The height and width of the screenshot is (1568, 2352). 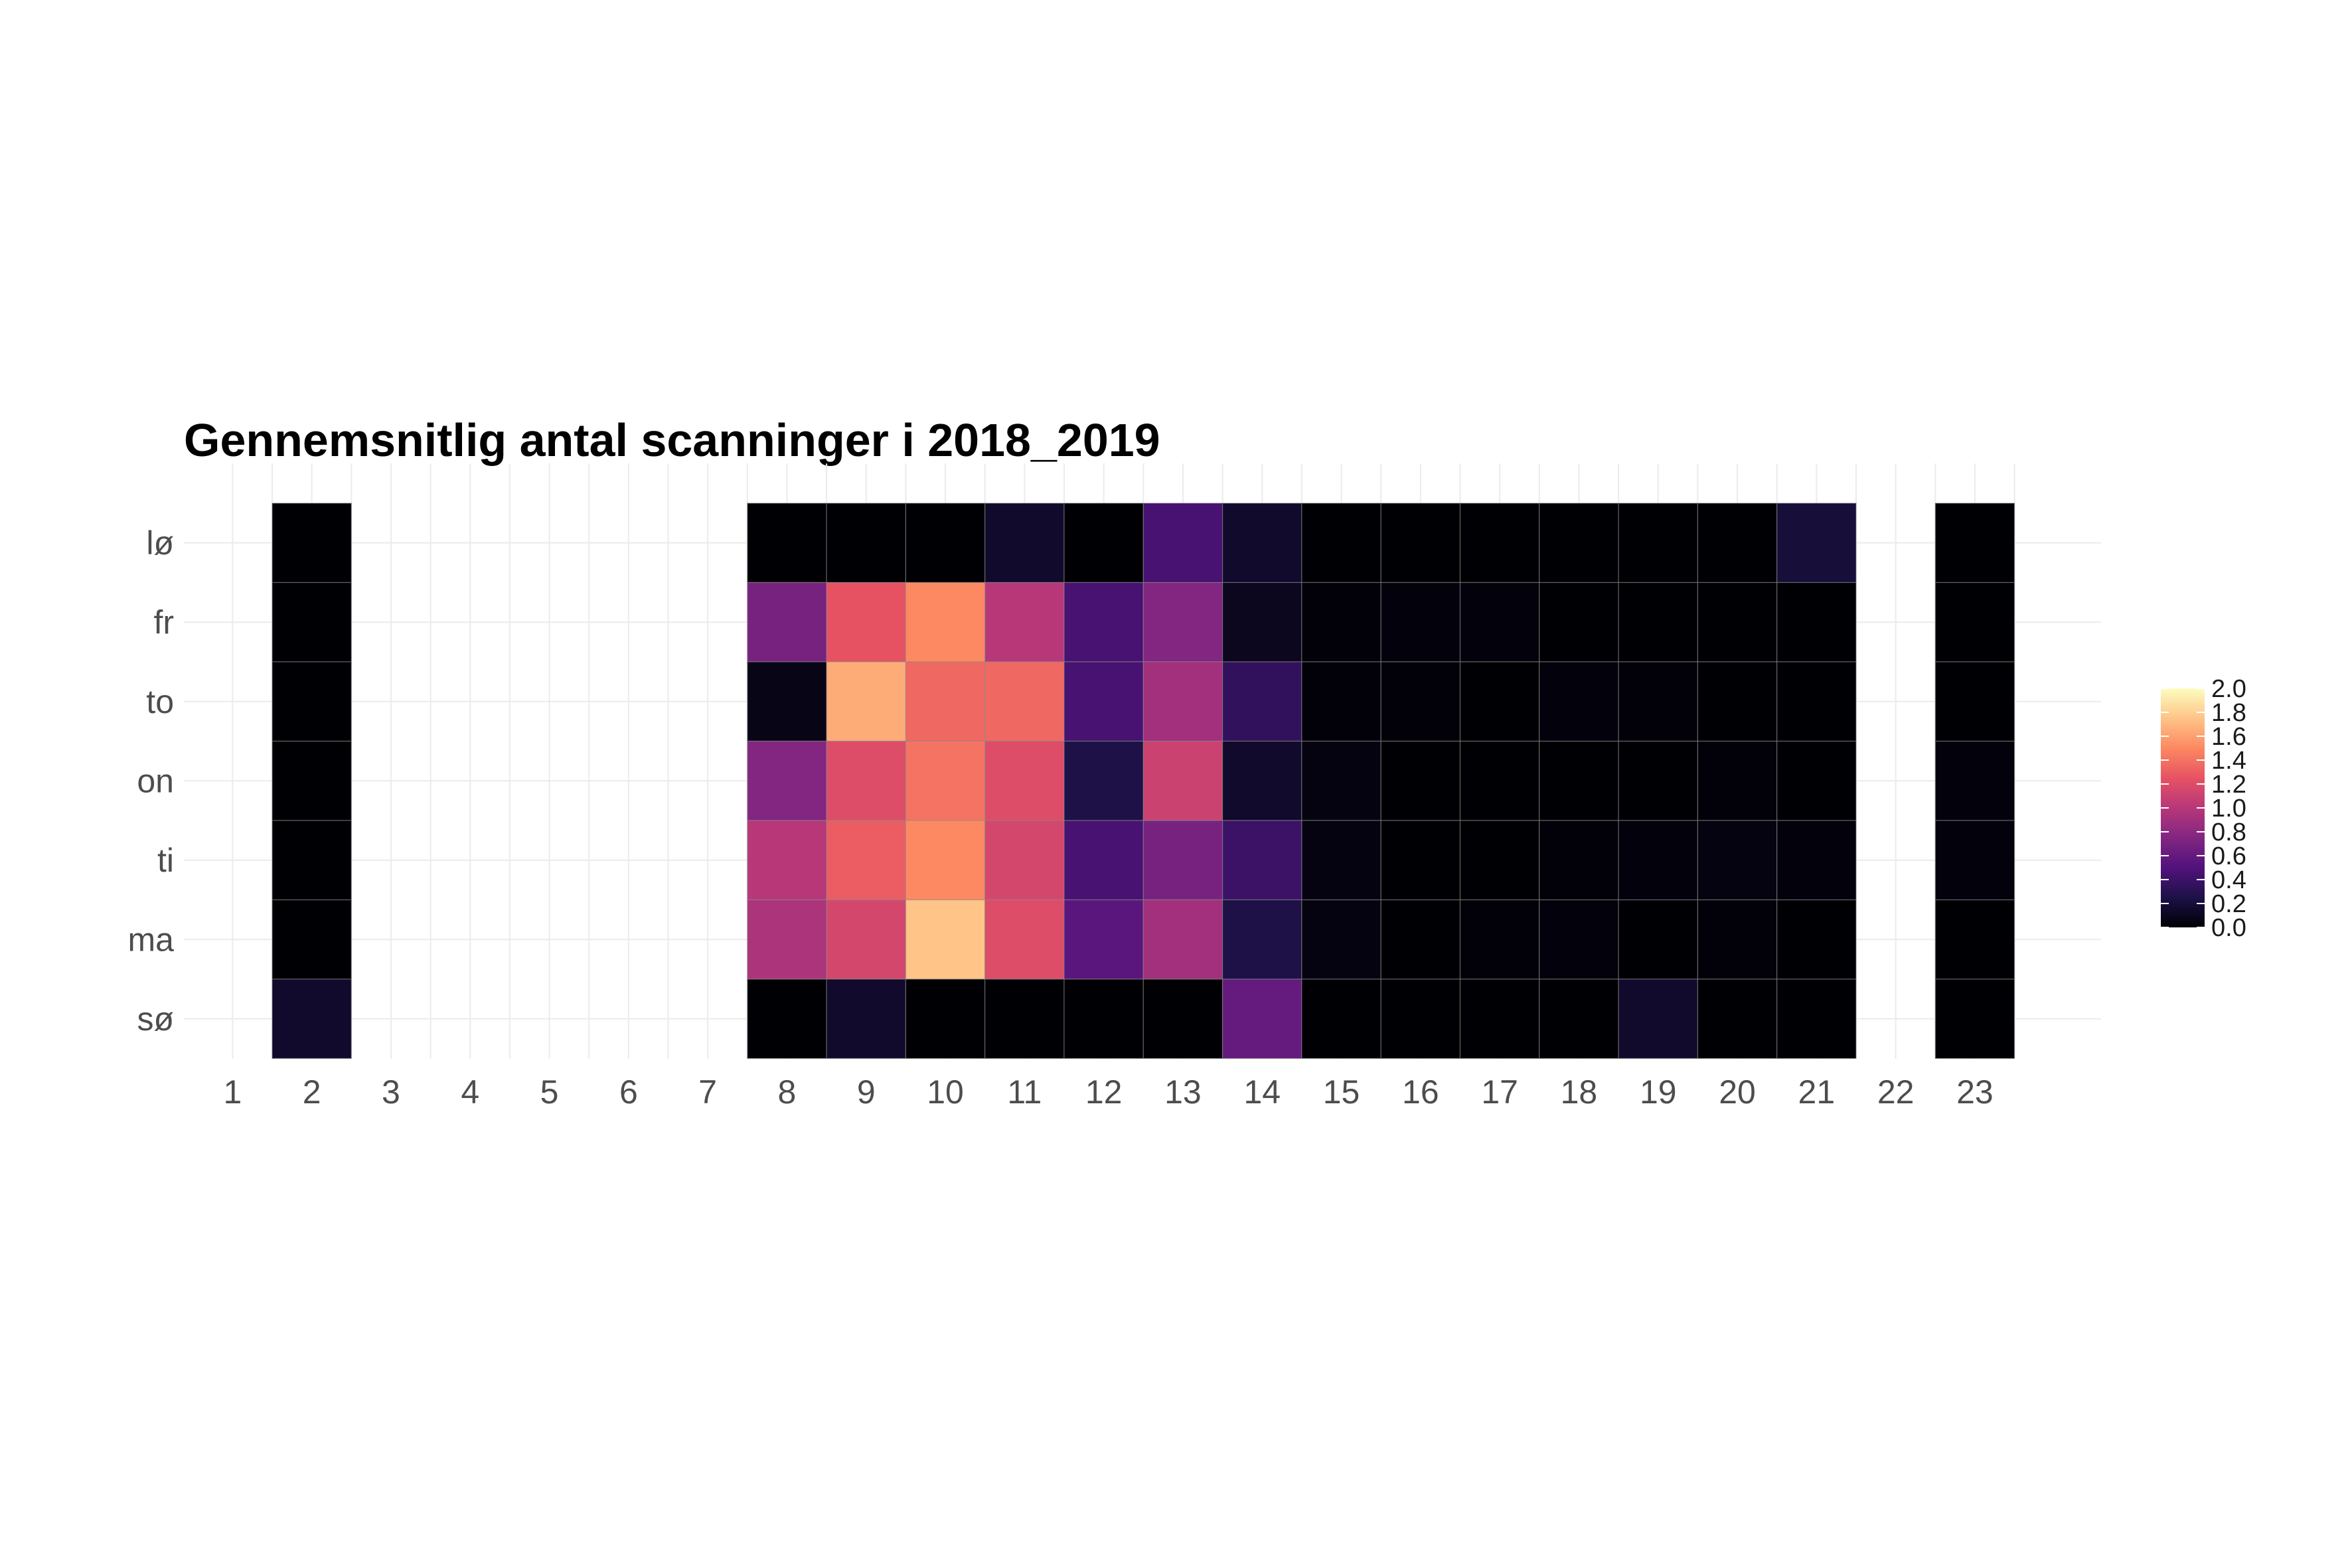 What do you see at coordinates (233, 1092) in the screenshot?
I see `x-tick-label: 1` at bounding box center [233, 1092].